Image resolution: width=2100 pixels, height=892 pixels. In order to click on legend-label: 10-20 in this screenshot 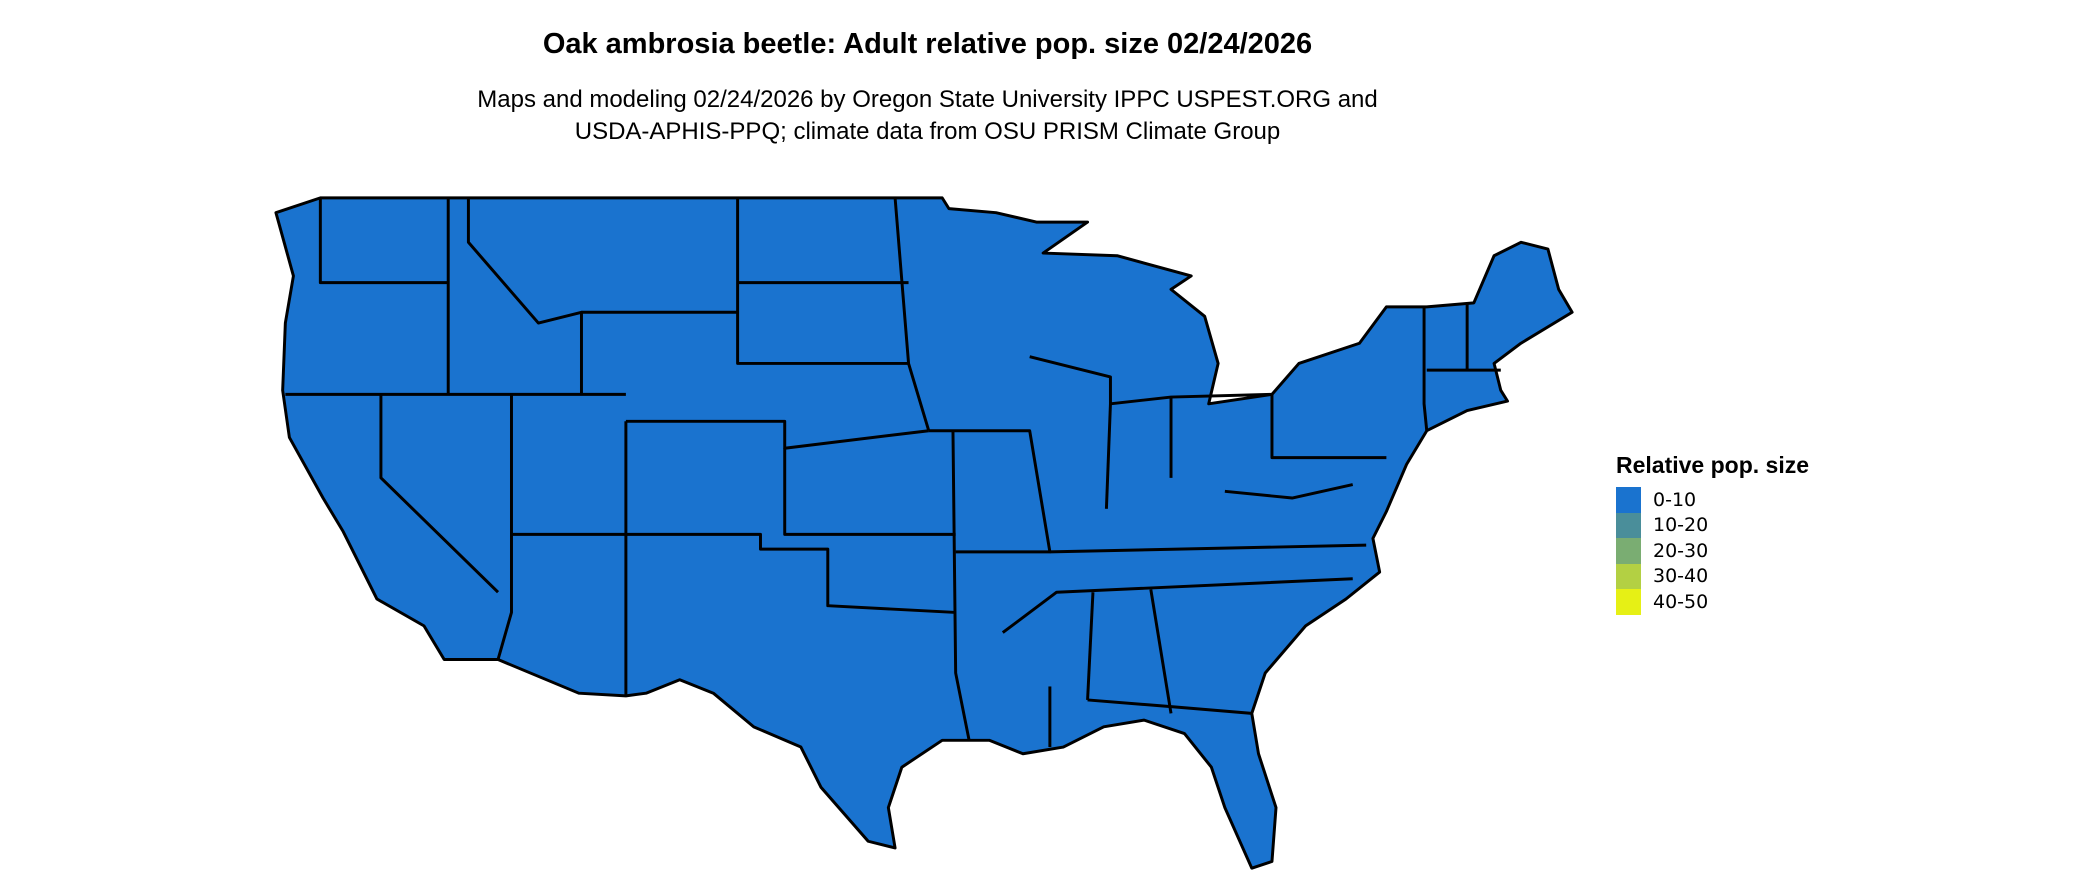, I will do `click(1681, 525)`.